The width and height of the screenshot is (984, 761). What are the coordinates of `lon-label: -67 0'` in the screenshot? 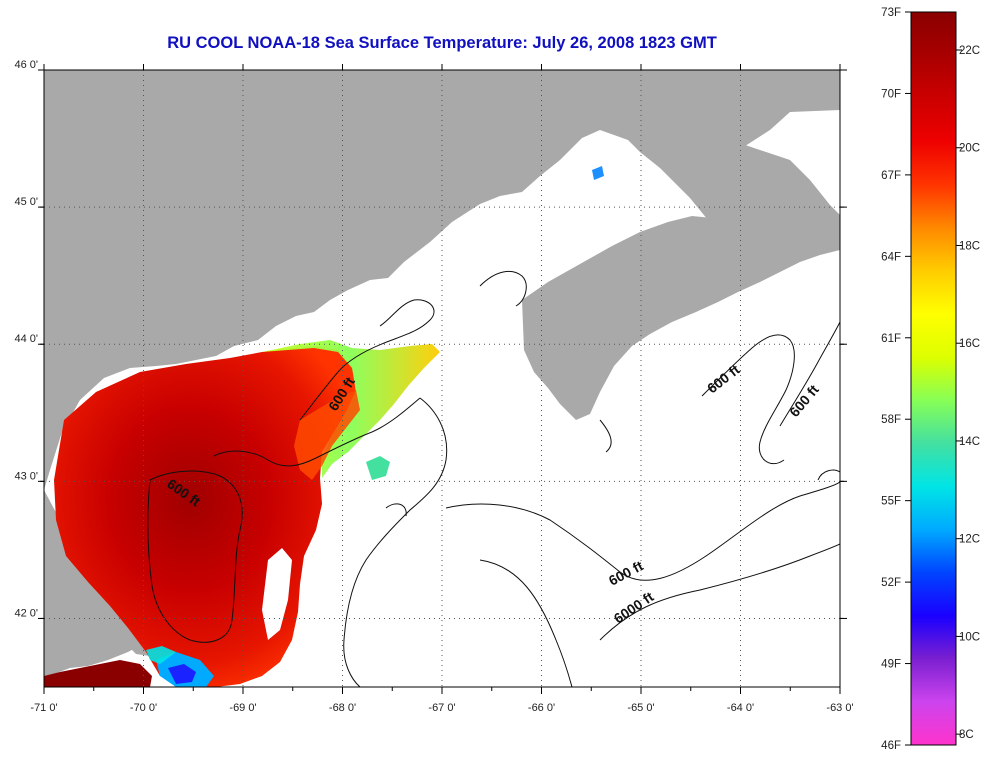 It's located at (441, 708).